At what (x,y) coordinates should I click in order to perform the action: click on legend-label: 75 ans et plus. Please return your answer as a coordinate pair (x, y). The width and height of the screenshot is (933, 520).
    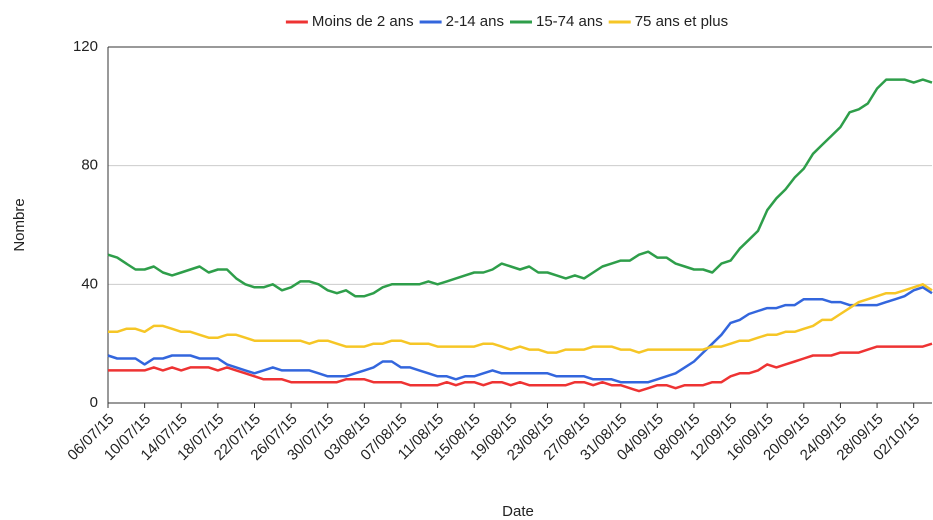
    Looking at the image, I should click on (681, 21).